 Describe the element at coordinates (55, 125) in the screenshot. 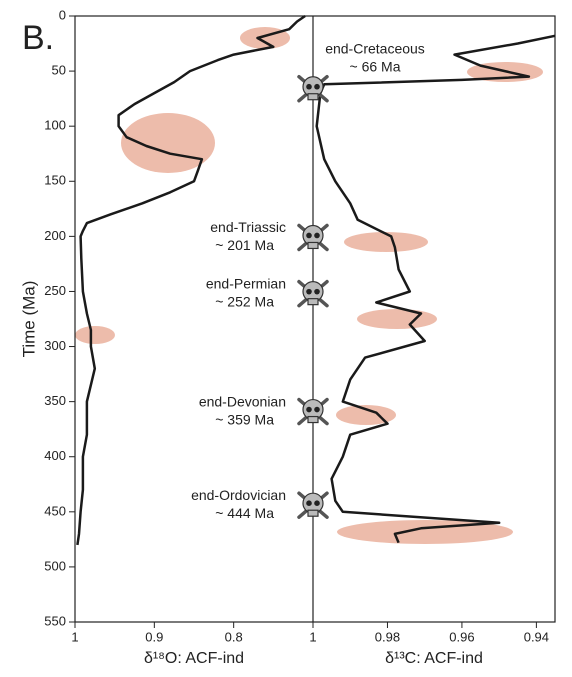

I see `y-tick-label: 100` at that location.